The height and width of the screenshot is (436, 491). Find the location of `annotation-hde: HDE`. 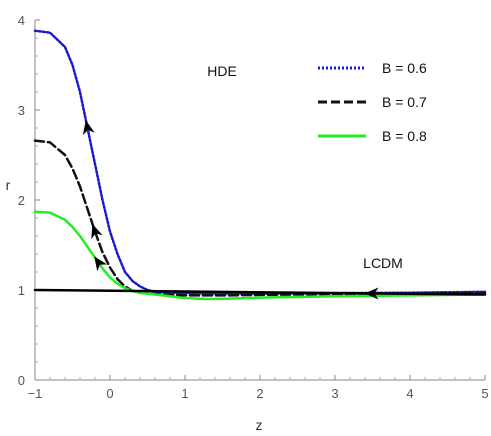

annotation-hde: HDE is located at coordinates (222, 71).